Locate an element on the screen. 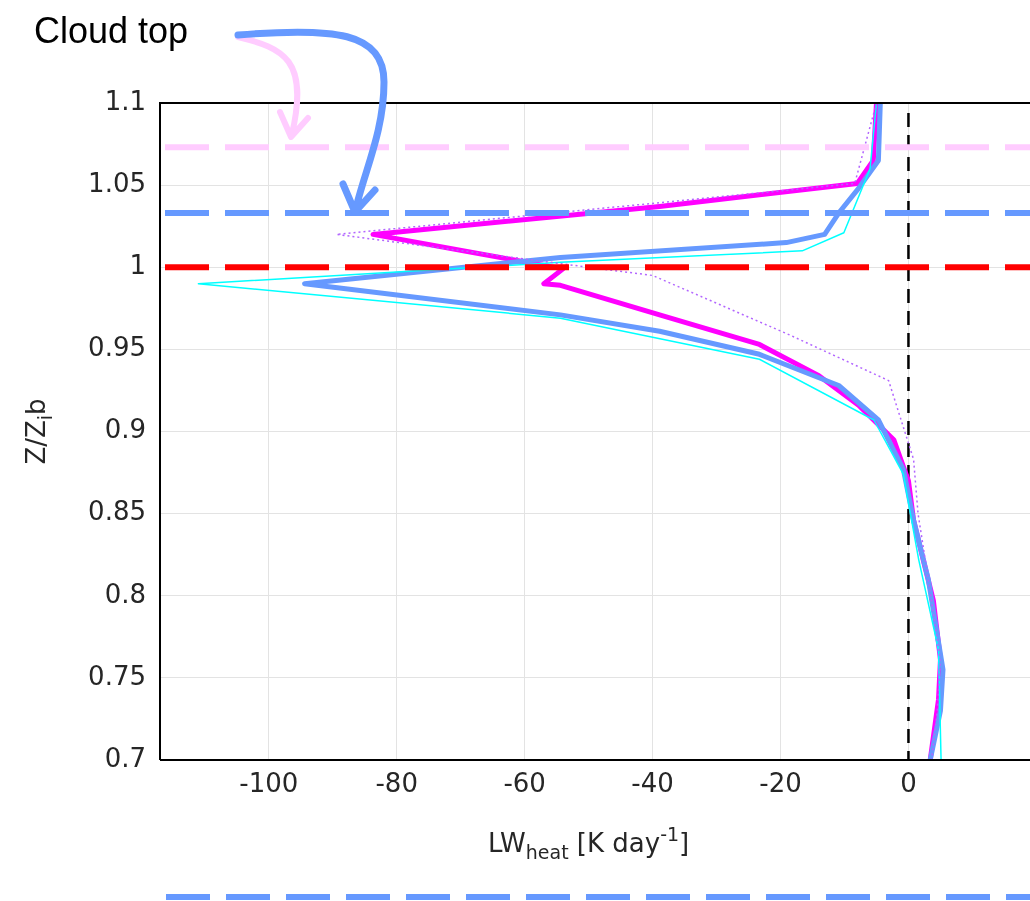  y-tick-label: 1.05 is located at coordinates (117, 182).